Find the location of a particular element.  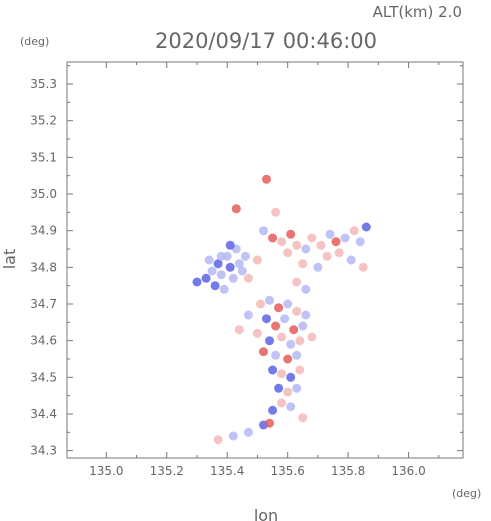

y-unit-label: (deg) is located at coordinates (34, 41).